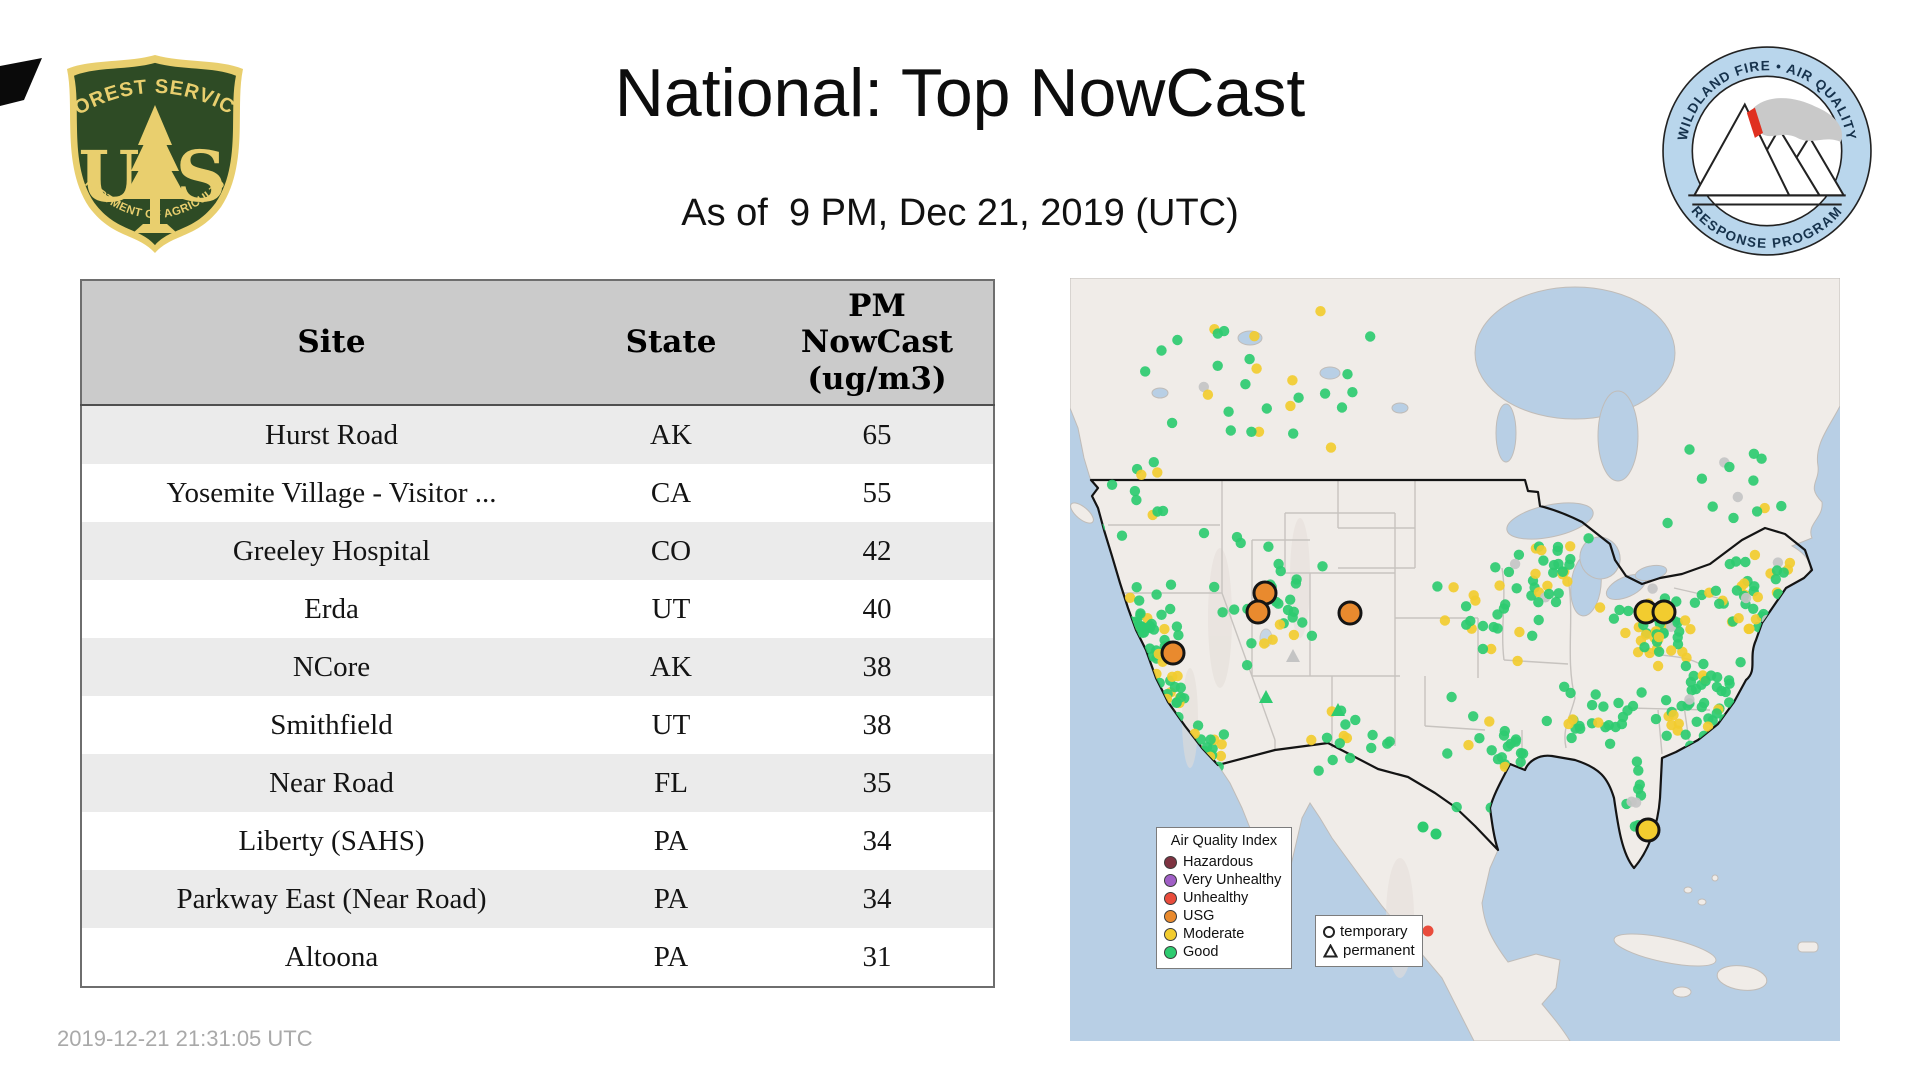 The height and width of the screenshot is (1080, 1920). What do you see at coordinates (537, 551) in the screenshot?
I see `table-row: Greeley Hospital CO 42` at bounding box center [537, 551].